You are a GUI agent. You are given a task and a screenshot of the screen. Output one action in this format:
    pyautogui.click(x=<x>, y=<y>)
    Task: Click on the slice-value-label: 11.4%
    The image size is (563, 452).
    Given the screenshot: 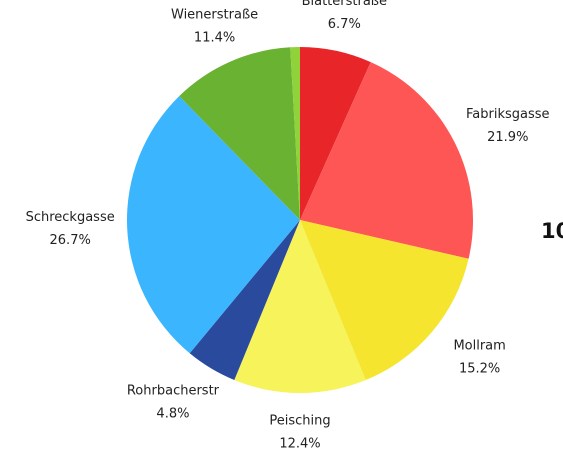 What is the action you would take?
    pyautogui.click(x=214, y=37)
    